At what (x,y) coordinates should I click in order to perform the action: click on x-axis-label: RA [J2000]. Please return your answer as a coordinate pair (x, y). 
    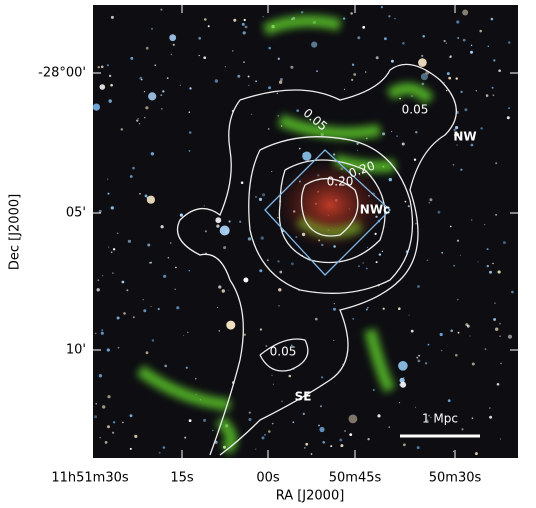
    Looking at the image, I should click on (310, 496).